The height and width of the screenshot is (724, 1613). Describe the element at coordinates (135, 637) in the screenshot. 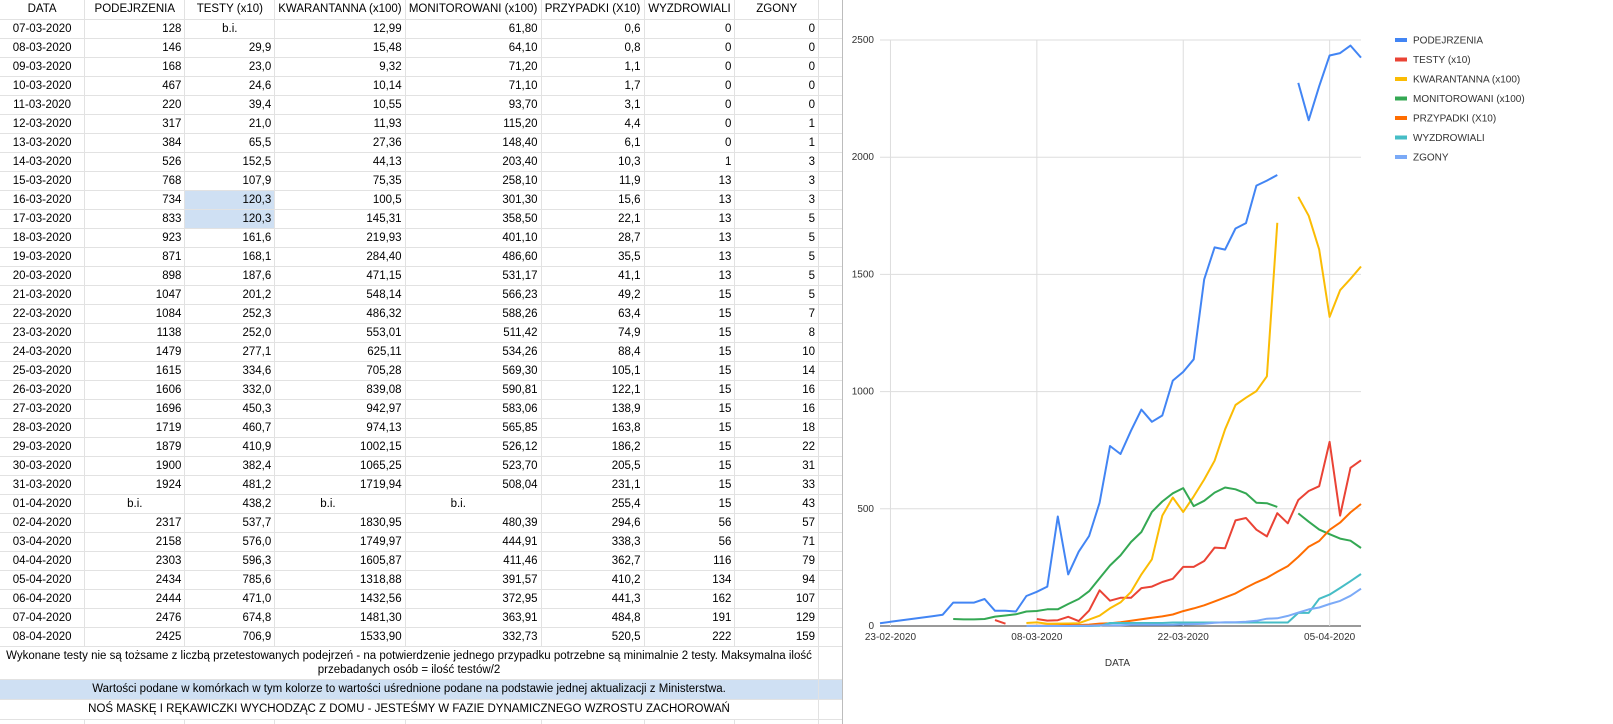

I see `value-cell: 2425` at that location.